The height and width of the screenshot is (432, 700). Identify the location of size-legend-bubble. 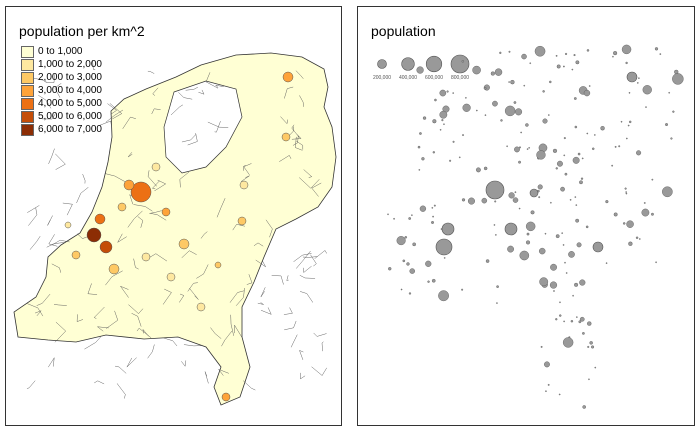
(382, 64).